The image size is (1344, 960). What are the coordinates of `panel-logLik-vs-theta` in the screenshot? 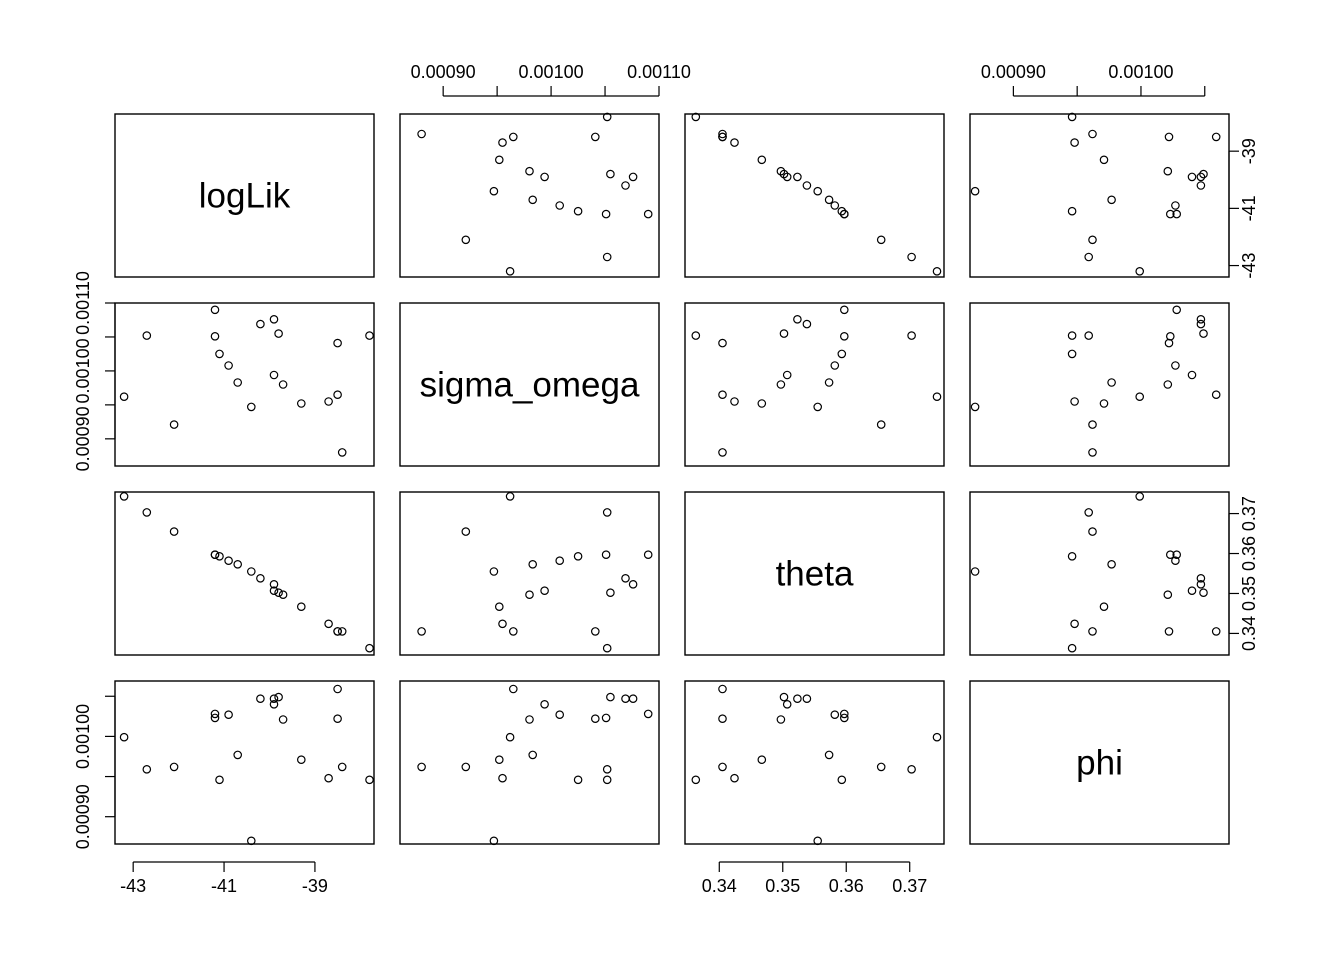 It's located at (814, 195).